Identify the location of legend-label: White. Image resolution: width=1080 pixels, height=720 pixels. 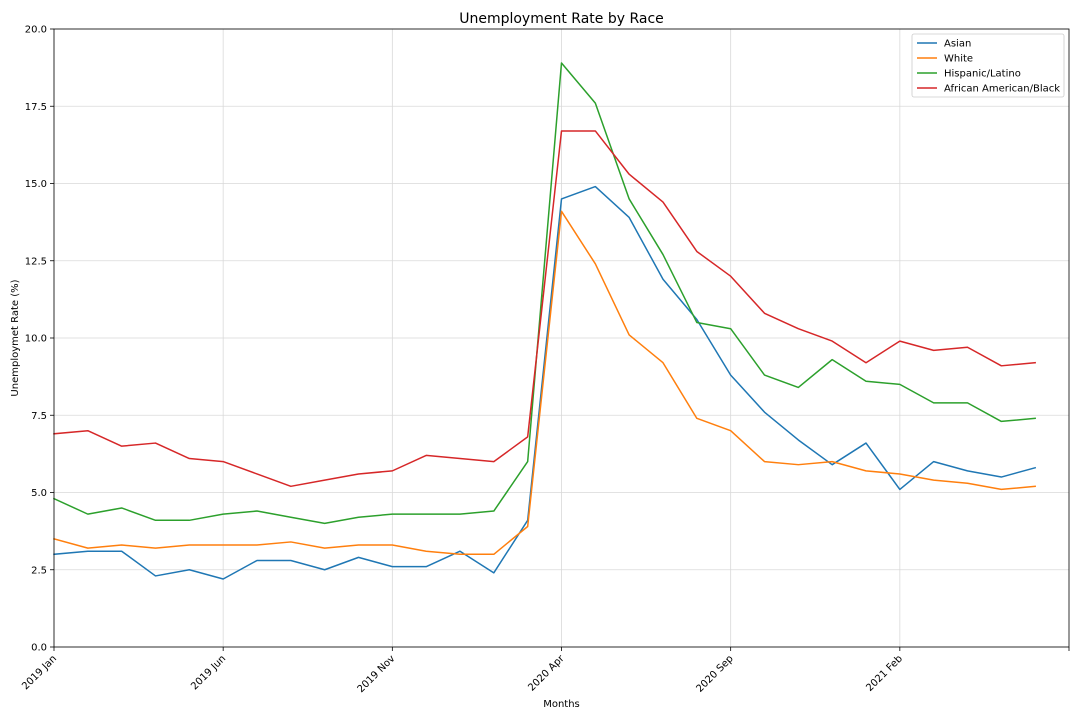
(958, 59).